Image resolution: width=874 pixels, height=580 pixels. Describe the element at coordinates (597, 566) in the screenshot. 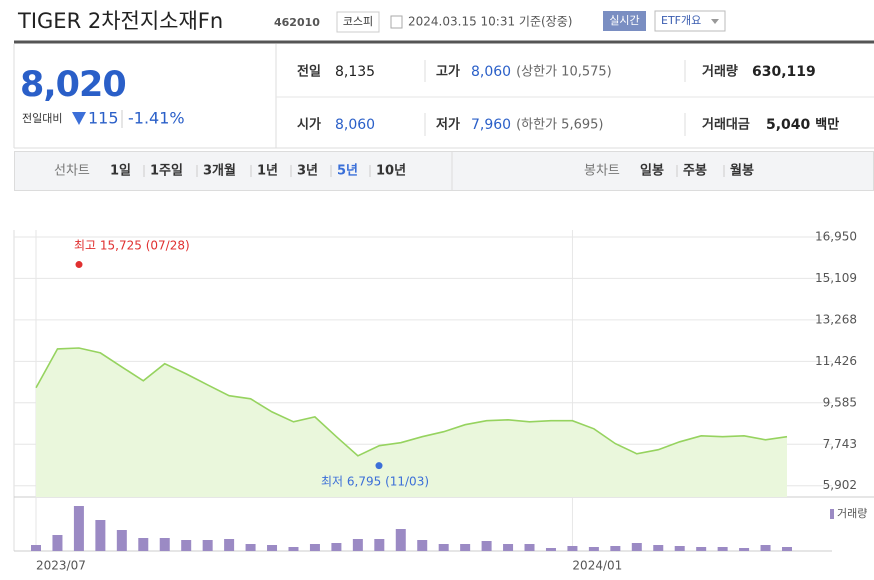

I see `x-tick-label: 2024/01` at that location.